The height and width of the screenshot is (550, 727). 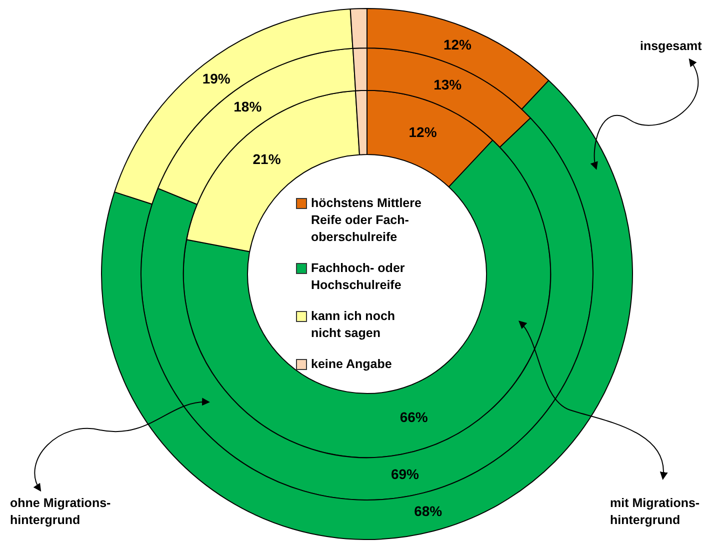 I want to click on data-label: 19%, so click(x=216, y=78).